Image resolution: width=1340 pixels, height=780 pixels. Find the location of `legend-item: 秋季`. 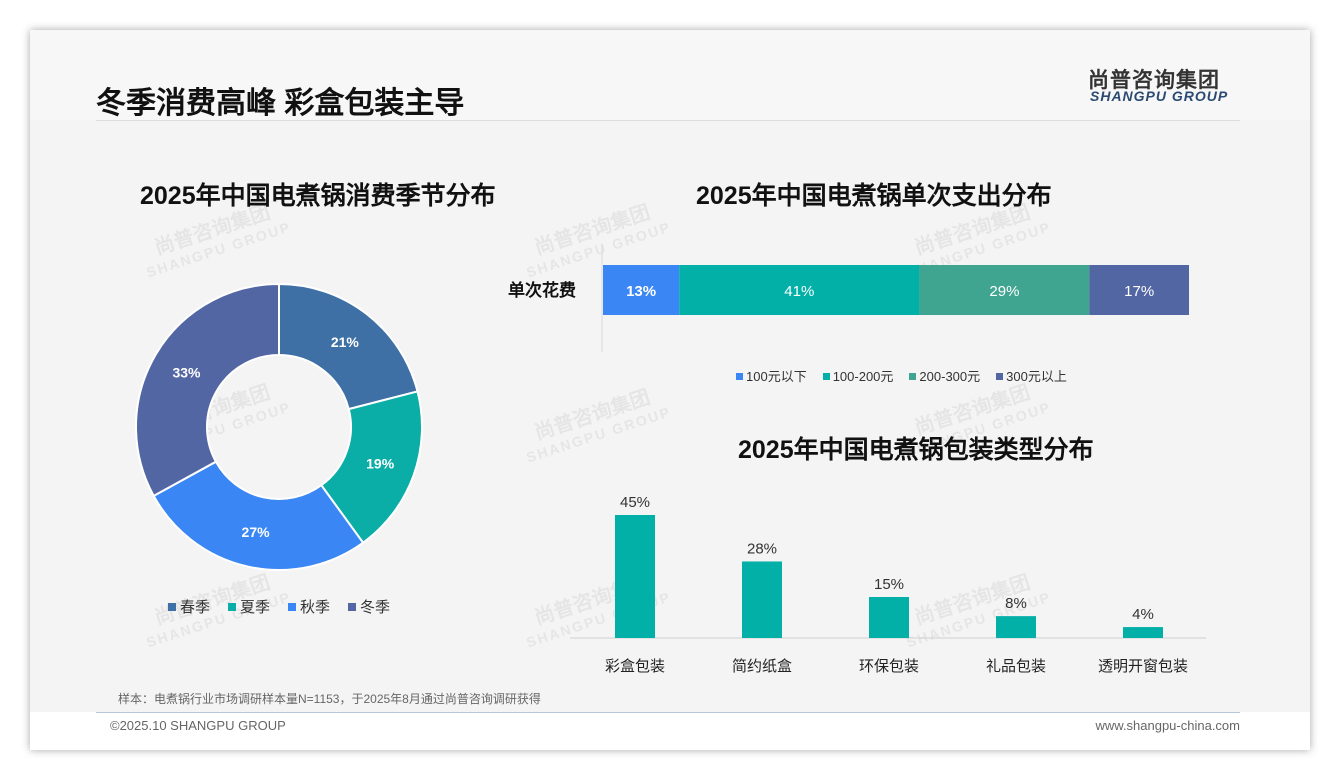

legend-item: 秋季 is located at coordinates (309, 606).